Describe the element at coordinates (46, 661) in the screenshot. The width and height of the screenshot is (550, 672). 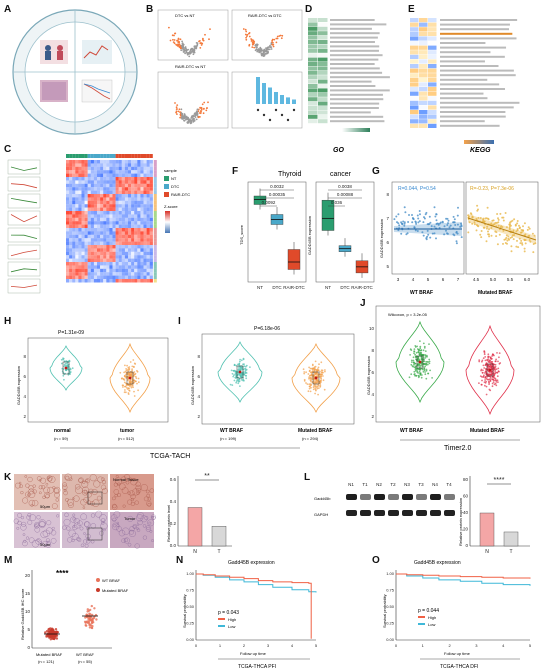
I see `m-n-1: (n = 121)` at that location.